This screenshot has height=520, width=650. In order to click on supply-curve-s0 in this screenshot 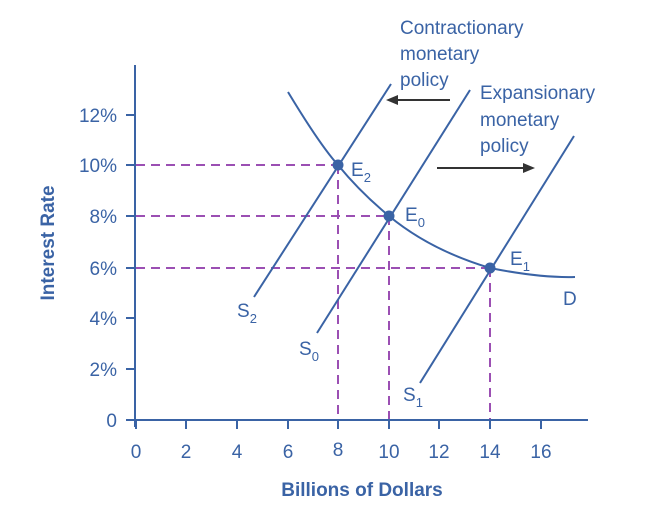, I will do `click(393, 211)`.